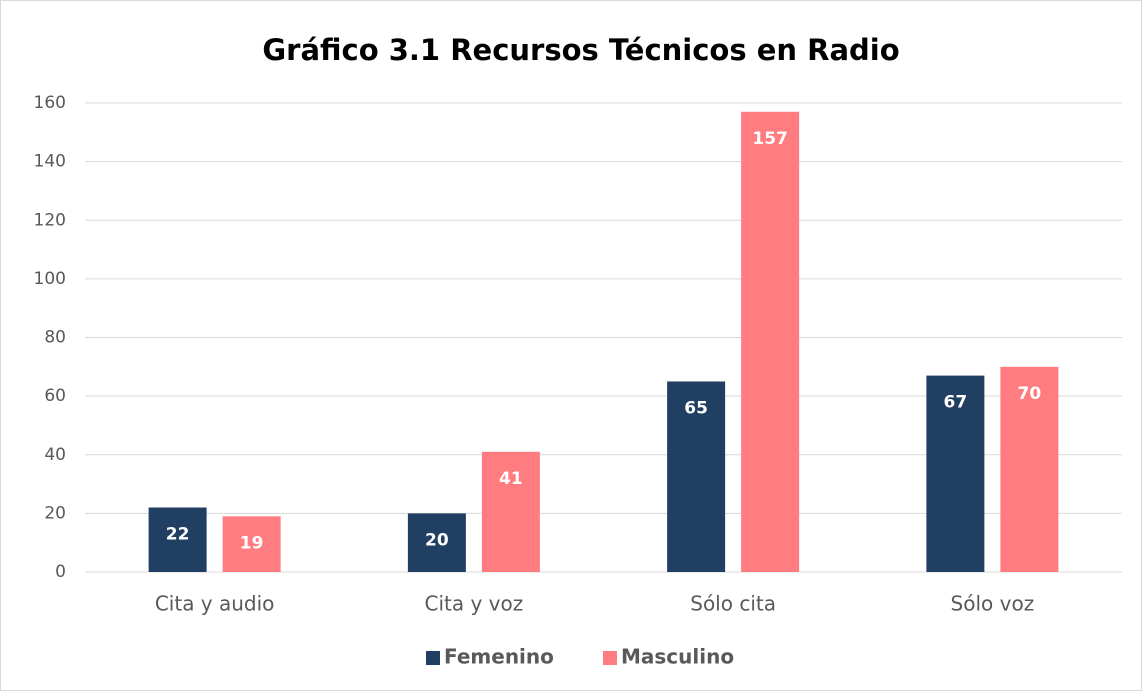 The height and width of the screenshot is (692, 1143). Describe the element at coordinates (580, 50) in the screenshot. I see `chart-title: Gráfico 3.1 Recursos Técnicos en Radio` at that location.